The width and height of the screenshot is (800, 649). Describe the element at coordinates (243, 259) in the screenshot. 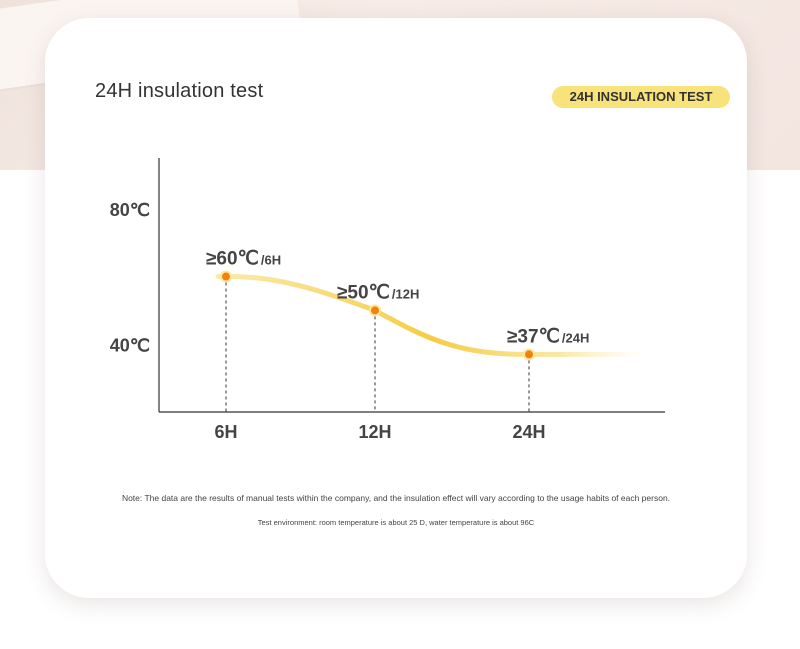

I see `data-label: ≥60℃/6H` at that location.